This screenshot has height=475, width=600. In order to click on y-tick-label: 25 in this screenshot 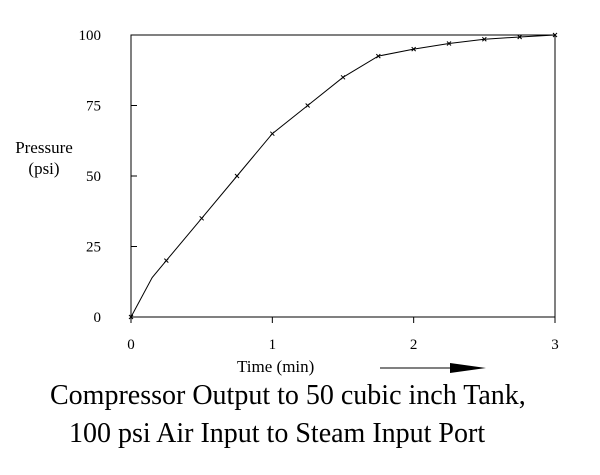, I will do `click(93, 248)`.